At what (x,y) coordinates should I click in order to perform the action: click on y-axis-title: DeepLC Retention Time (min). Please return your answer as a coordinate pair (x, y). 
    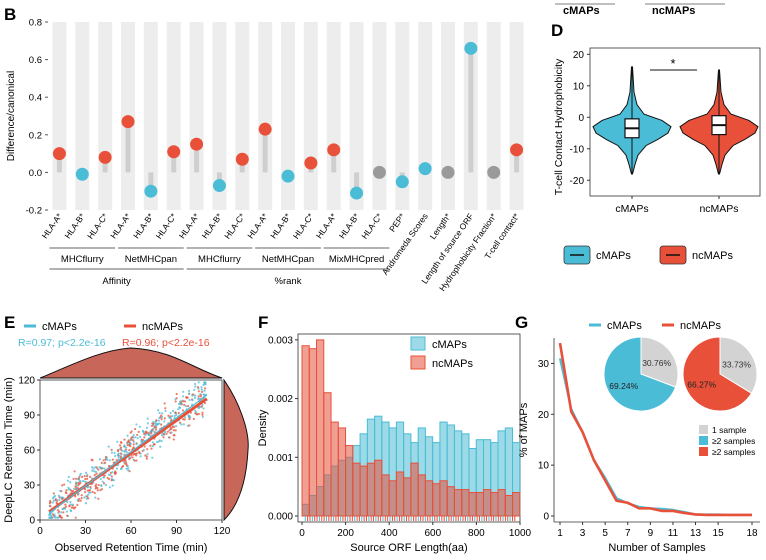
    Looking at the image, I should click on (9, 450).